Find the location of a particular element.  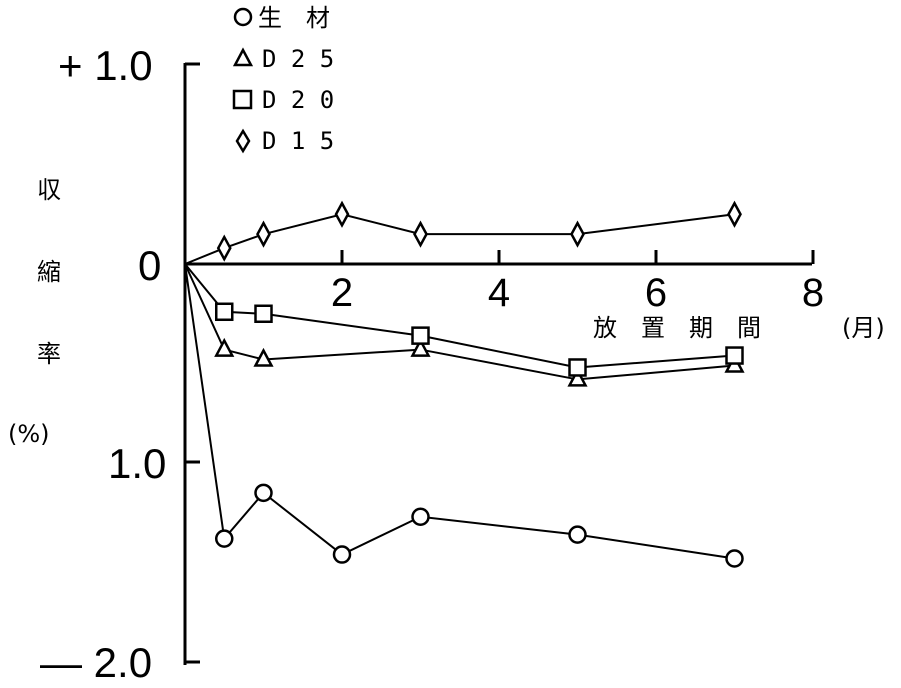

legend: 生 材 D 2 5 D 2 0 D 1 5 is located at coordinates (283, 79).